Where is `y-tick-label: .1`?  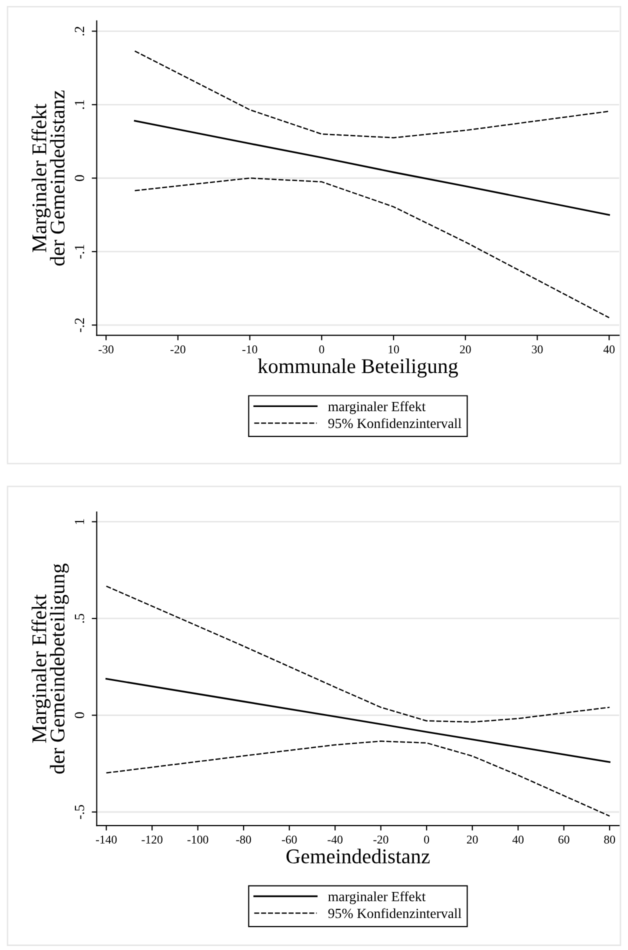
y-tick-label: .1 is located at coordinates (79, 104).